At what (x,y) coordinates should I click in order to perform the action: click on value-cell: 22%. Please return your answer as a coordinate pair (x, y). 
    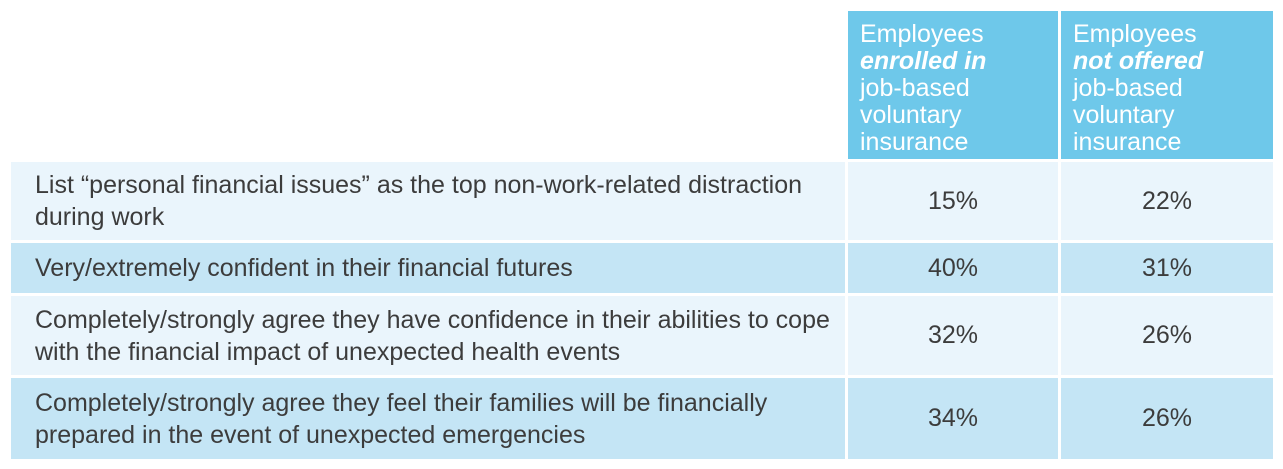
    Looking at the image, I should click on (1167, 201).